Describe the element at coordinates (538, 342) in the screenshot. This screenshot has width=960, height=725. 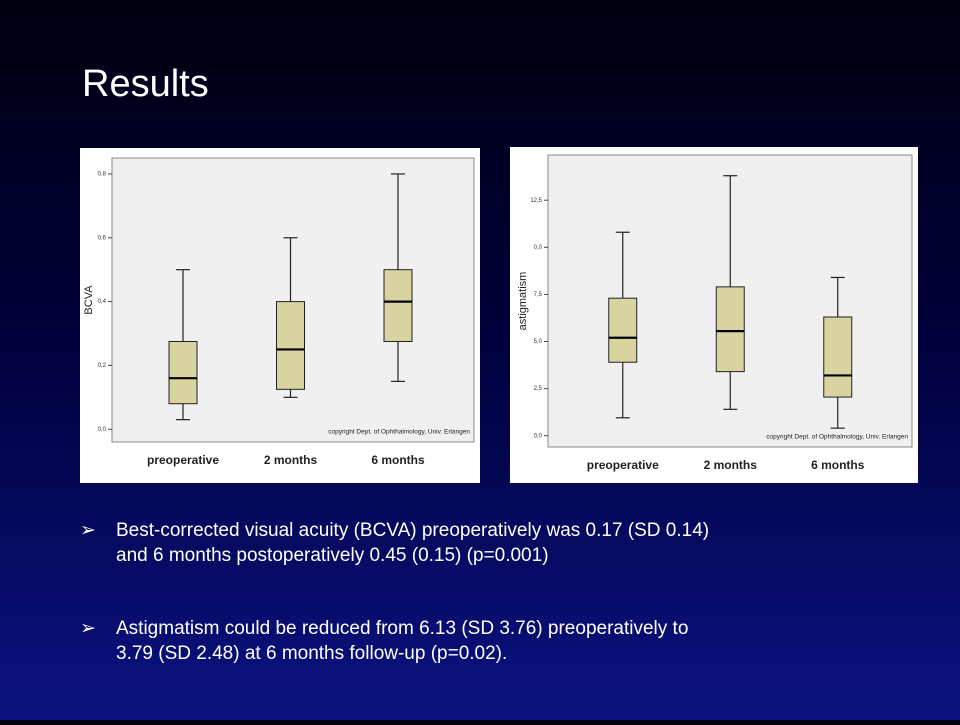
I see `y-tick-label: 5,0` at that location.